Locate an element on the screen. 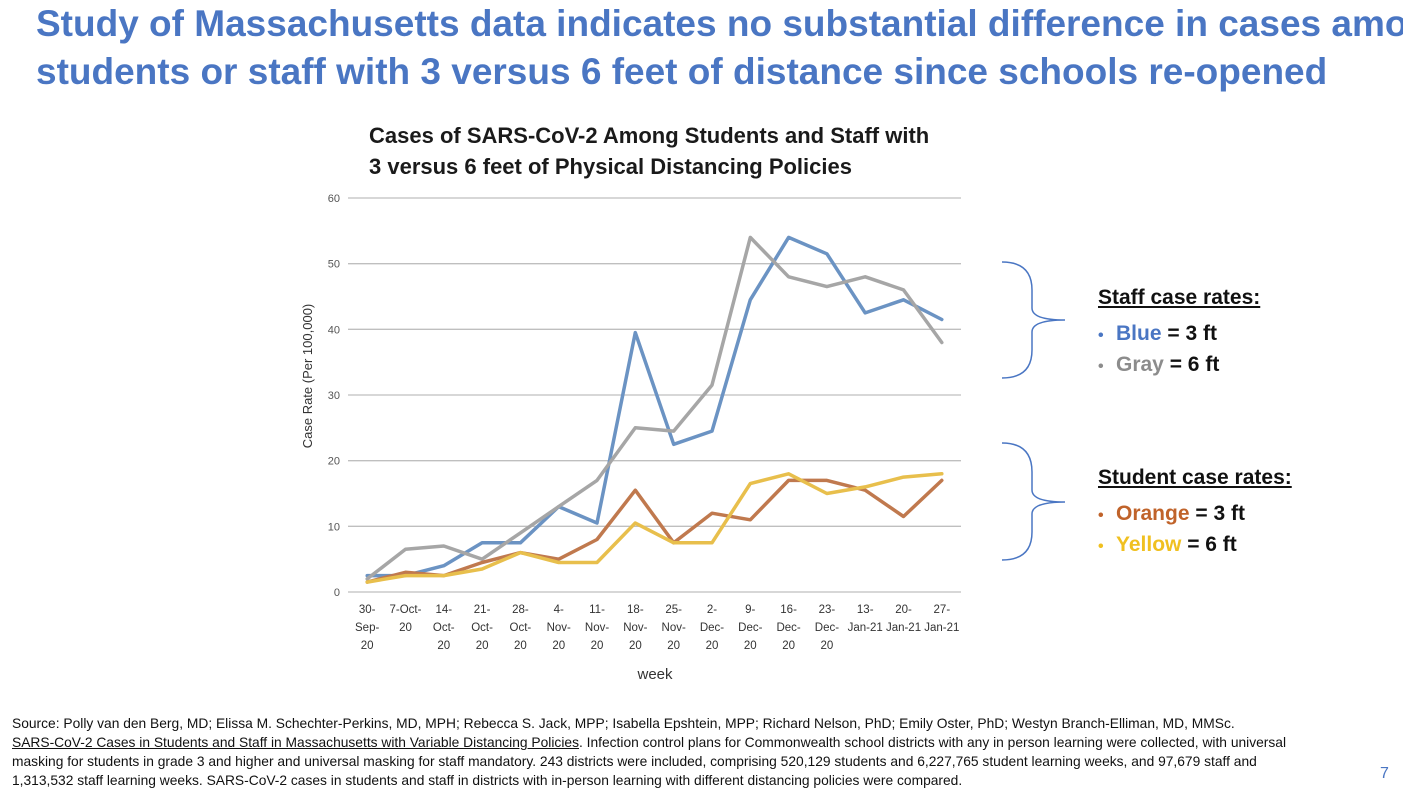 Image resolution: width=1403 pixels, height=803 pixels. staff-legend-title: Staff case rates: is located at coordinates (1179, 297).